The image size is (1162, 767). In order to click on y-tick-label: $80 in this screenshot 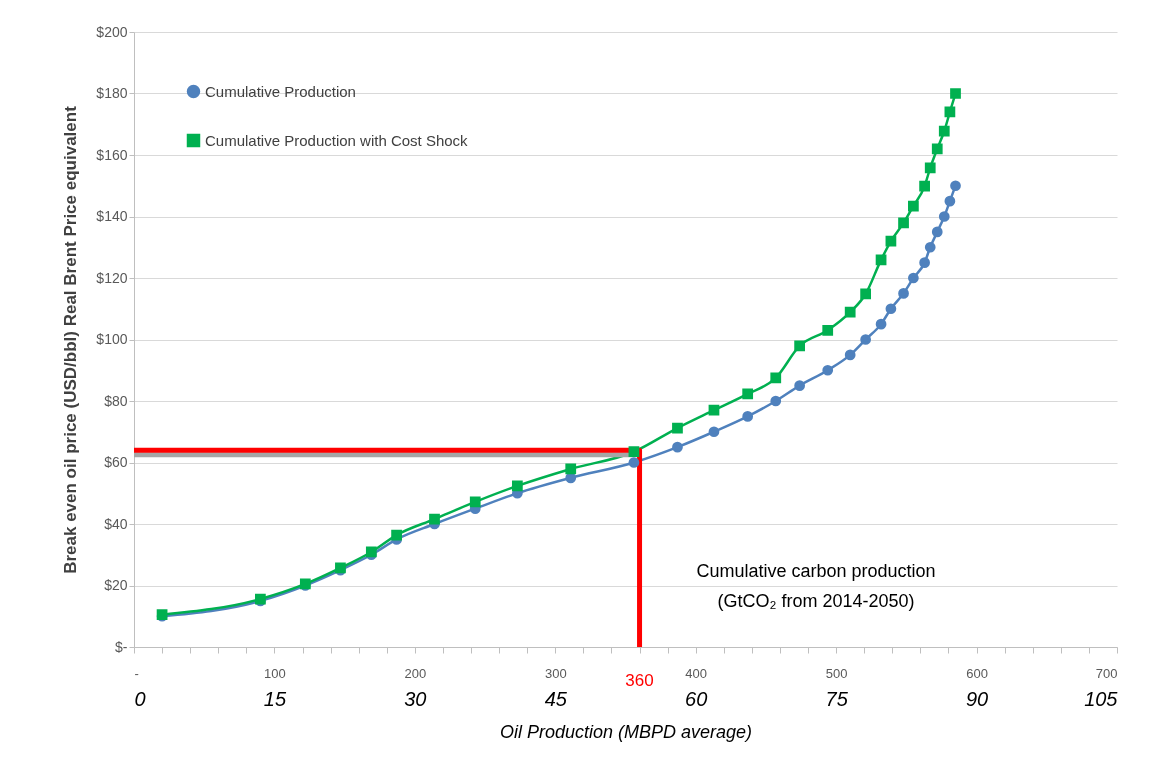, I will do `click(116, 400)`.